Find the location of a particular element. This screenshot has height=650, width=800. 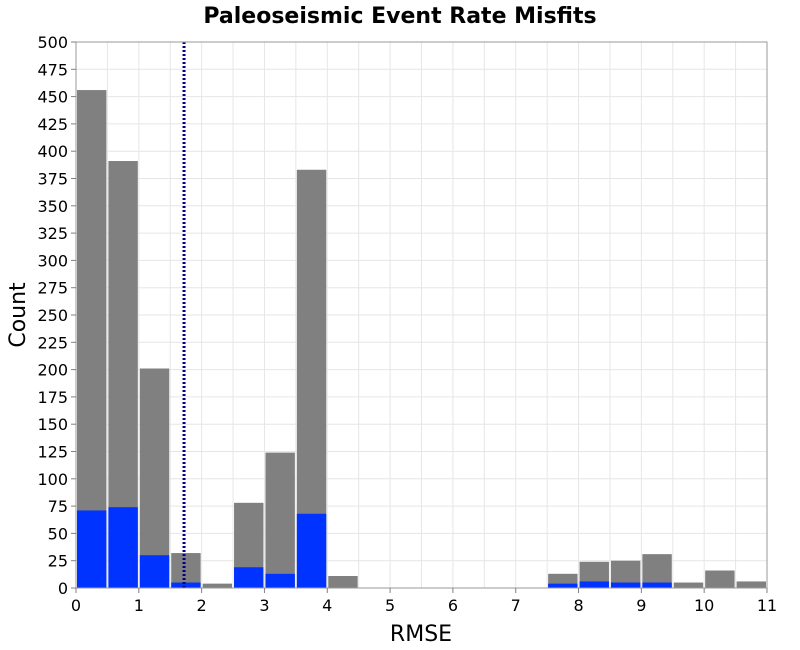

x-tick-label: 1 is located at coordinates (139, 605).